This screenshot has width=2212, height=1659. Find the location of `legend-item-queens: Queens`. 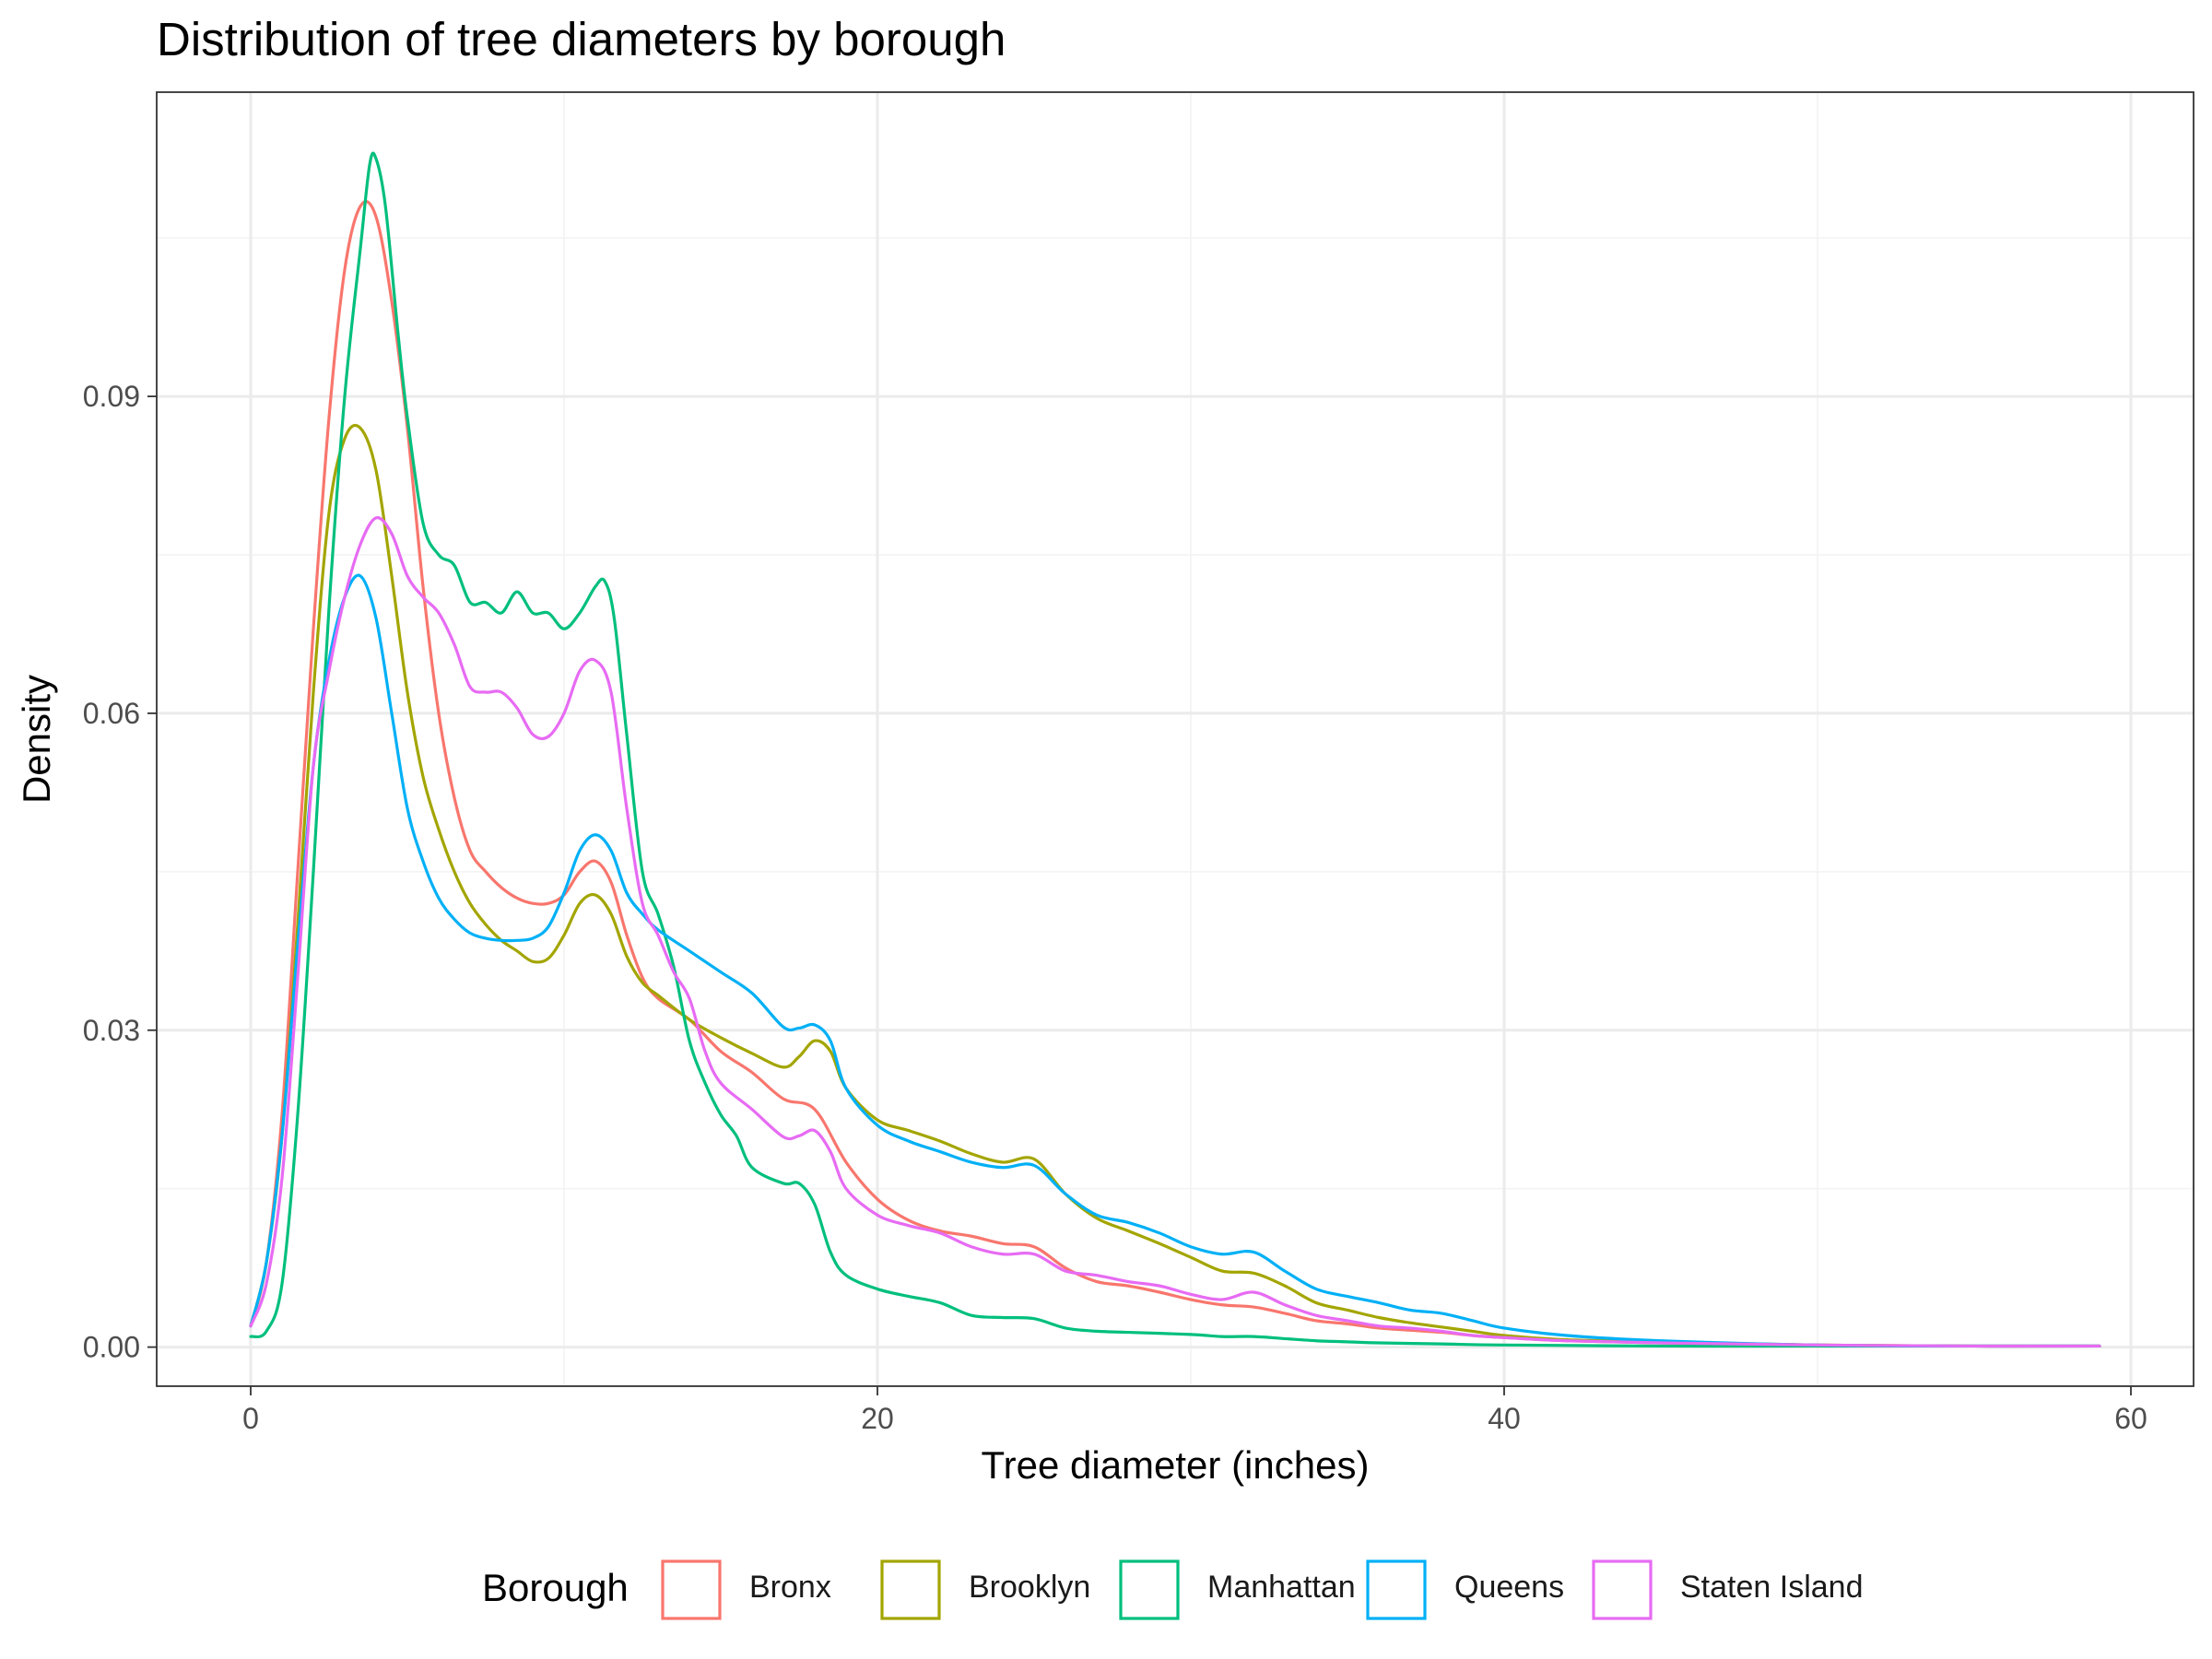

legend-item-queens: Queens is located at coordinates (1463, 1590).